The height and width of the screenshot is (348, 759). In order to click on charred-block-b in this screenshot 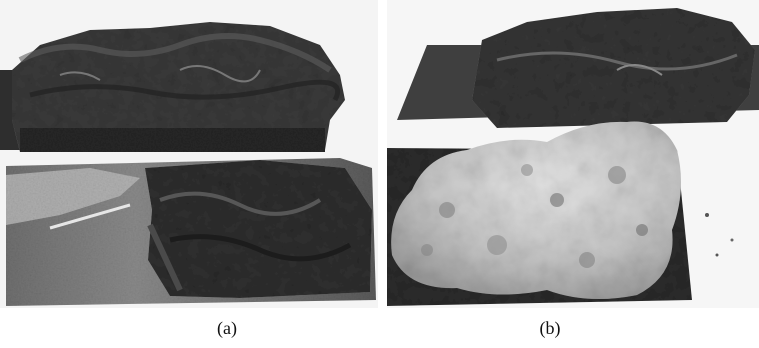, I will do `click(613, 68)`.